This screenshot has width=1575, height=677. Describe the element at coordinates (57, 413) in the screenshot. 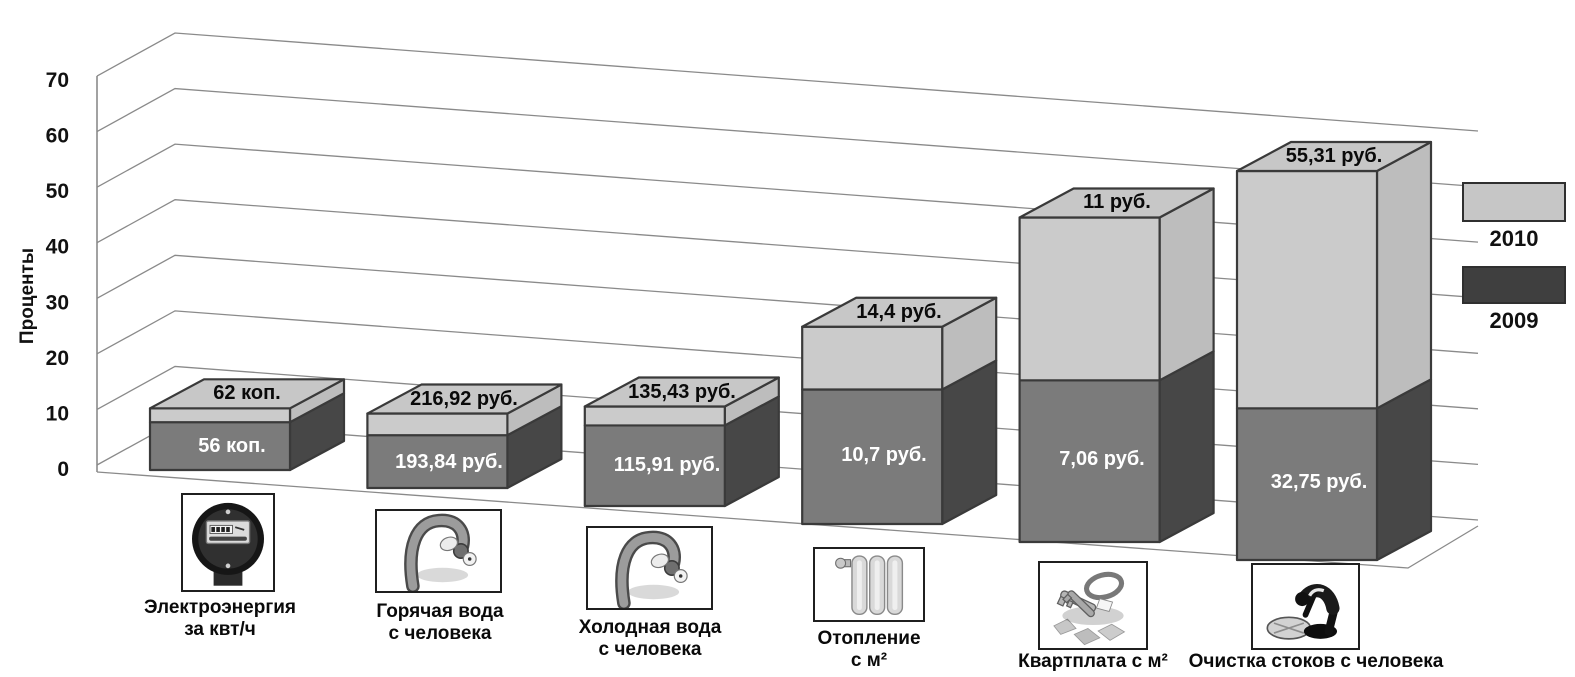

I see `y-tick-label: 10` at that location.